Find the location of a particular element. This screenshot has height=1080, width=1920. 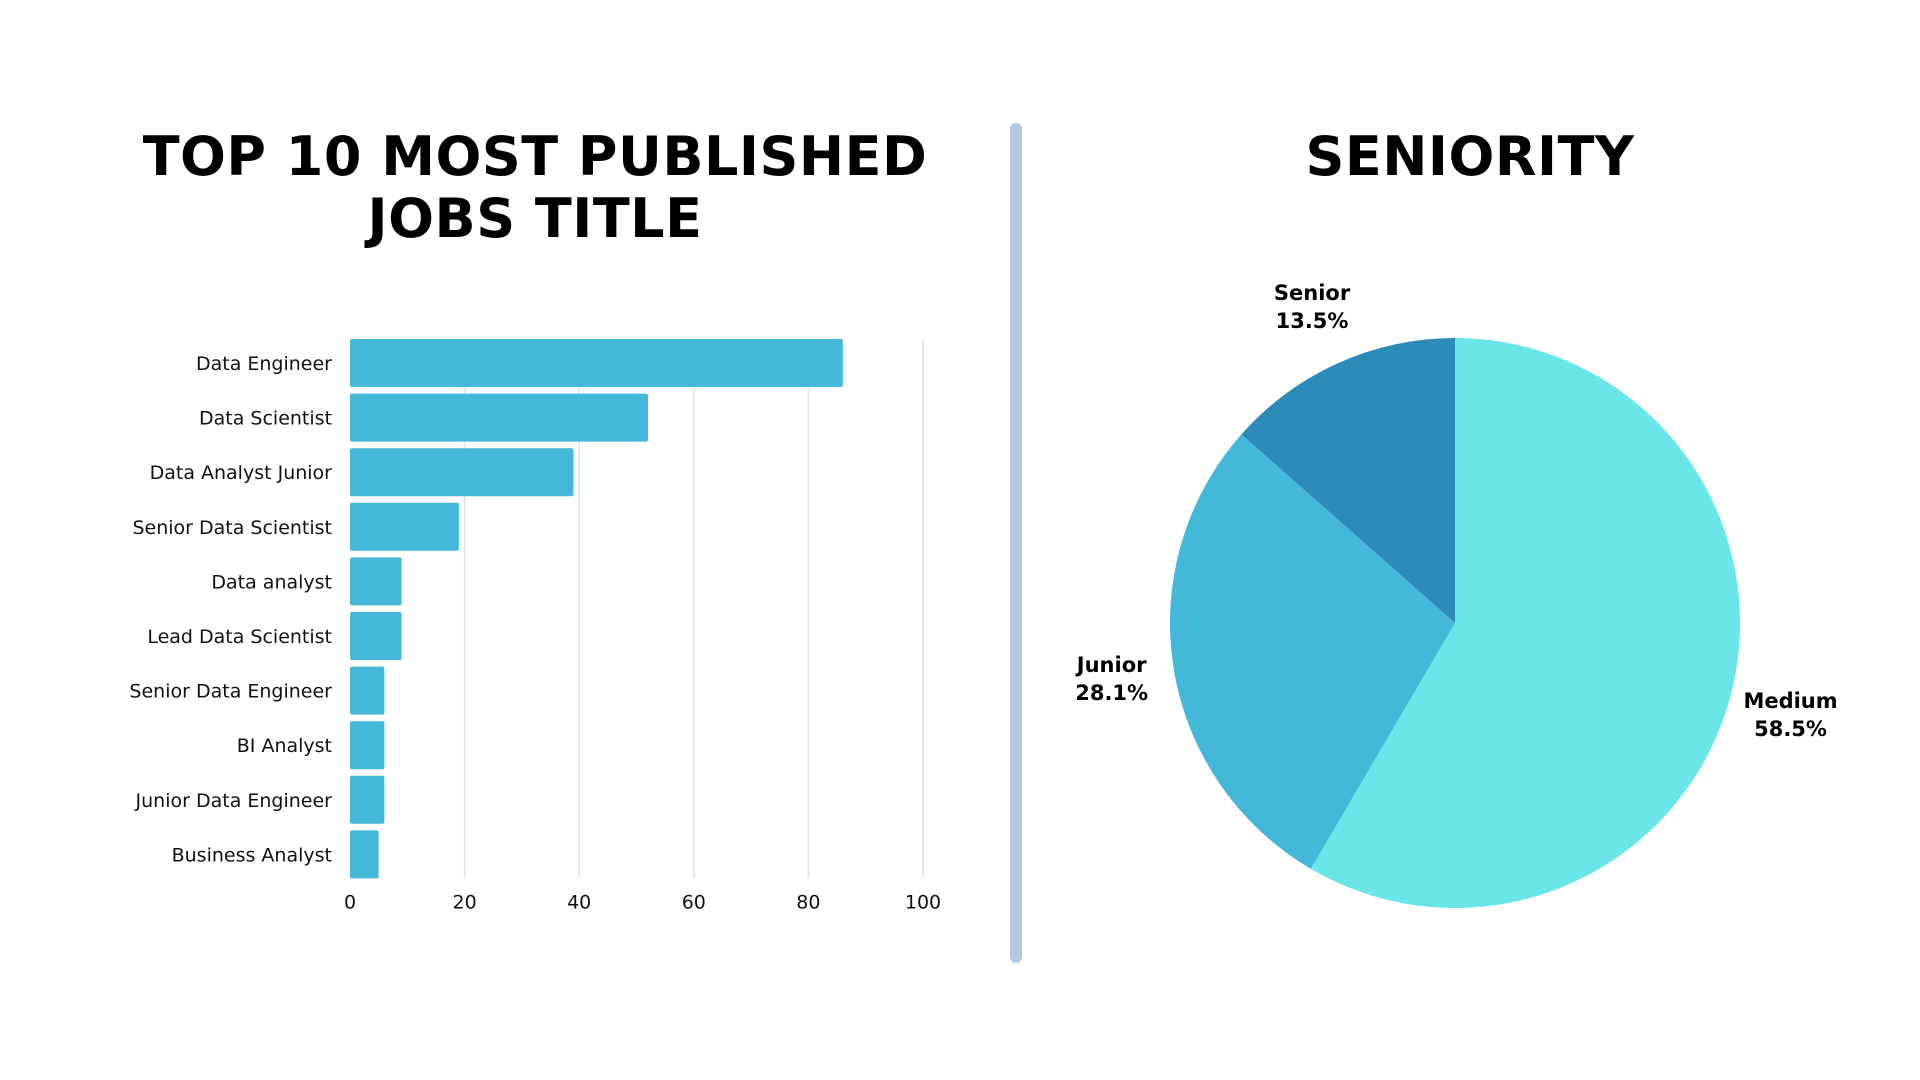

slice-percent-label: 28.1% is located at coordinates (1111, 693).